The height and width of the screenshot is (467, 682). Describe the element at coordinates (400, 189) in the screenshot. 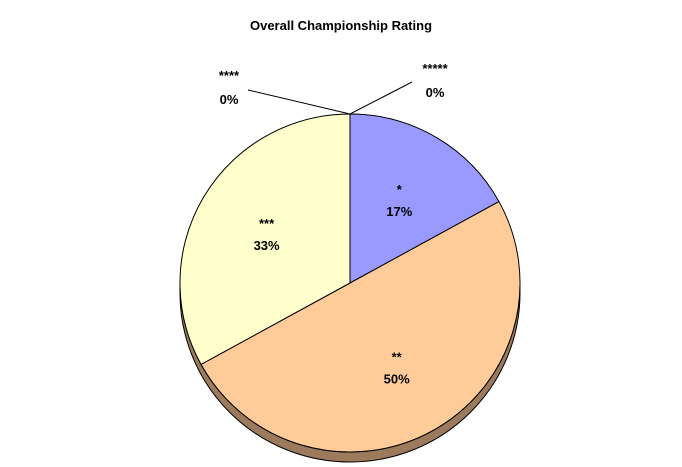

I see `slice-1-label: *` at that location.